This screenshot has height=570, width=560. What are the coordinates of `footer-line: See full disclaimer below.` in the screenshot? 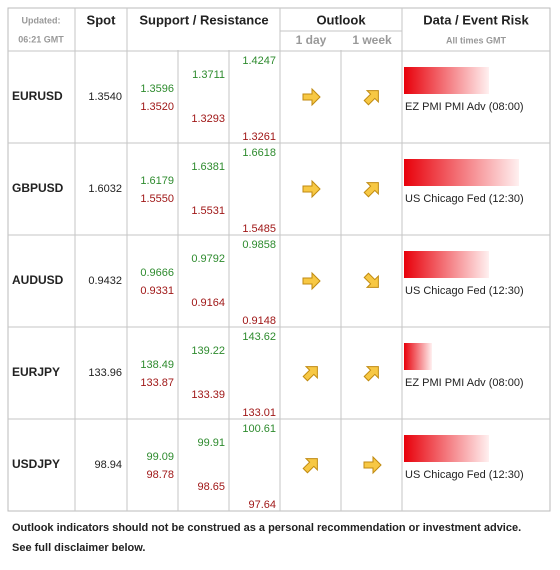 It's located at (78, 548).